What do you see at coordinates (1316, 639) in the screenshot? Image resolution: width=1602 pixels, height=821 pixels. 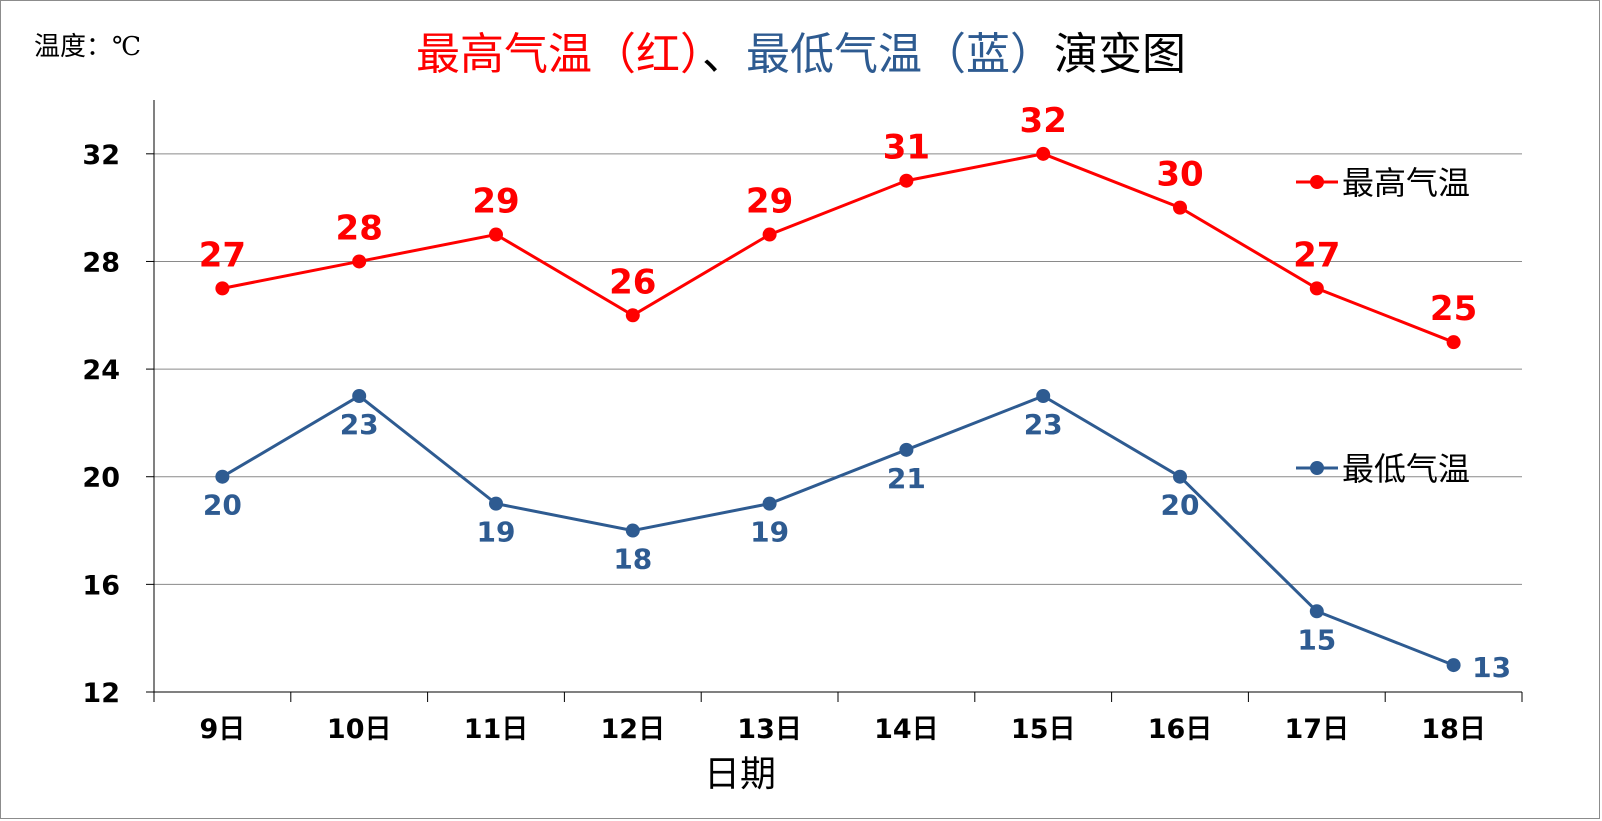 I see `data-label: 15` at bounding box center [1316, 639].